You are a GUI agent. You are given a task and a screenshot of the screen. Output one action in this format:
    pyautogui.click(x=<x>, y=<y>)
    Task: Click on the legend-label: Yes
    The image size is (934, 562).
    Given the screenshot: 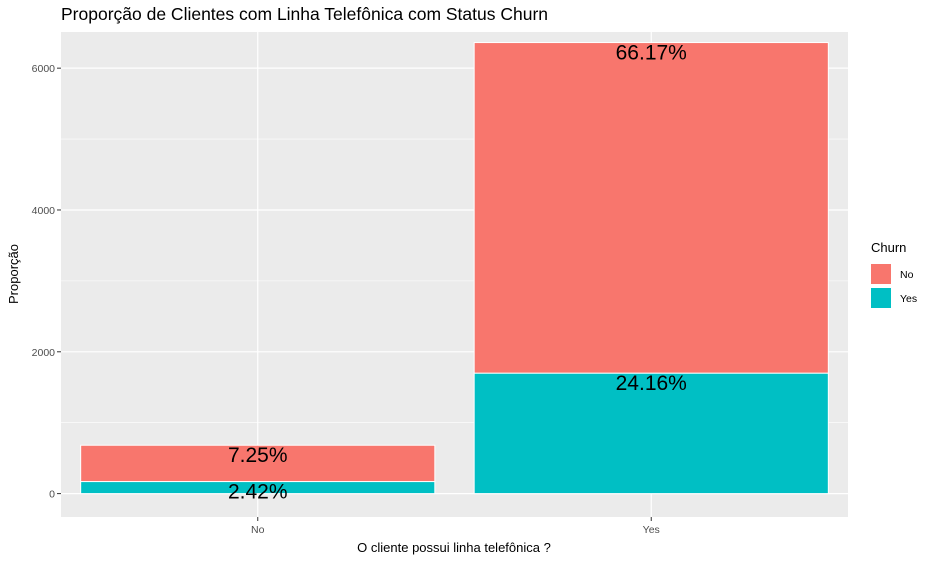 What is the action you would take?
    pyautogui.click(x=908, y=299)
    